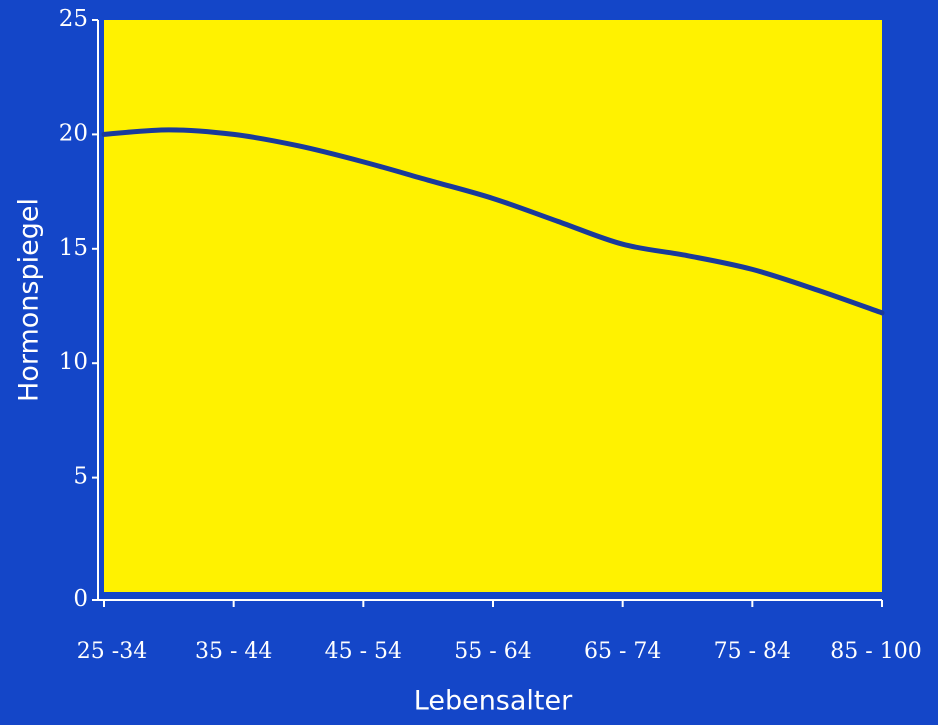 The width and height of the screenshot is (938, 725). What do you see at coordinates (363, 651) in the screenshot?
I see `x-tick-label: 45 - 54` at bounding box center [363, 651].